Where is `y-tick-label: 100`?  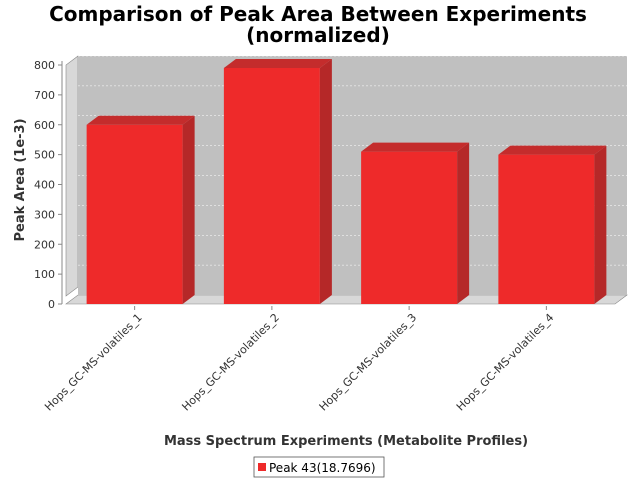 y-tick-label: 100 is located at coordinates (44, 274).